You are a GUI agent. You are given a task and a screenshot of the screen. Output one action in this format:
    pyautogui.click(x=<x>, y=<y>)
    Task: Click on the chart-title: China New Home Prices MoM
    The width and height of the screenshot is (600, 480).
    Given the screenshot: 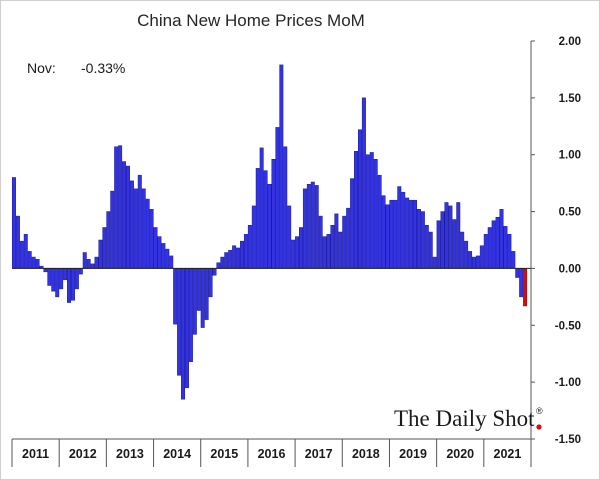 What is the action you would take?
    pyautogui.click(x=251, y=20)
    